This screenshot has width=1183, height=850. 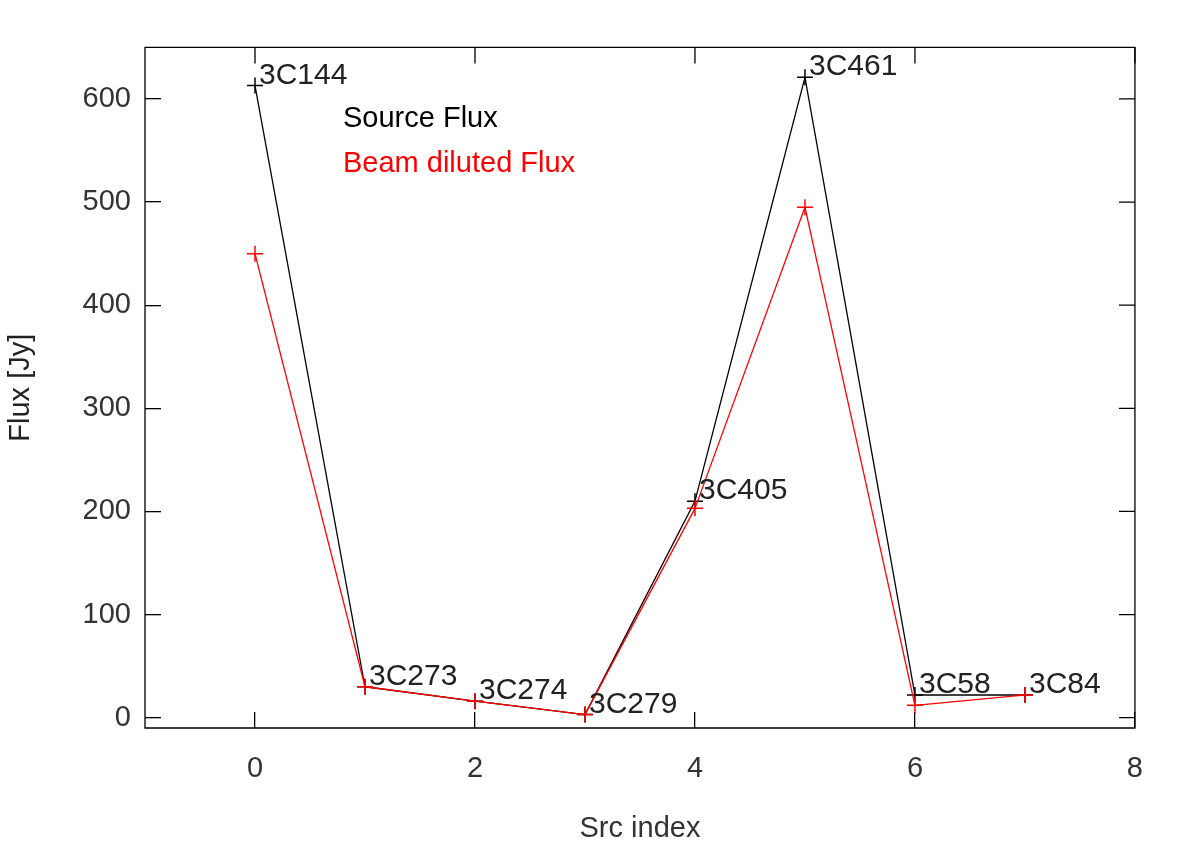 I want to click on x-tick-label: 4, so click(x=695, y=767).